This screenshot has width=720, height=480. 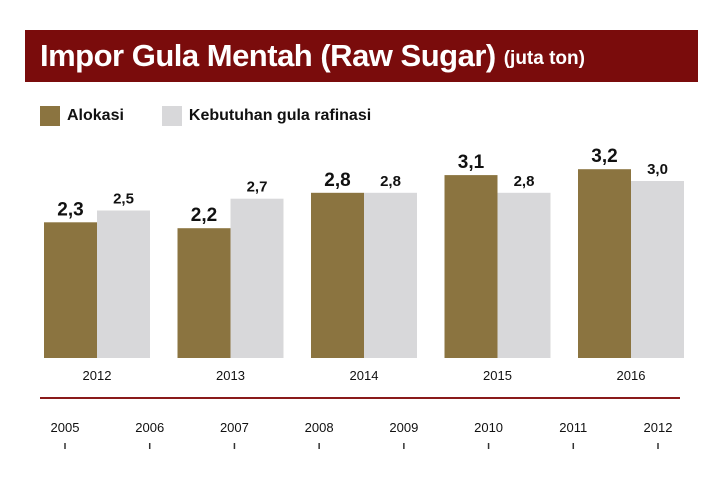 What do you see at coordinates (123, 199) in the screenshot?
I see `data-label-kebutuhan-2012: 2,5` at bounding box center [123, 199].